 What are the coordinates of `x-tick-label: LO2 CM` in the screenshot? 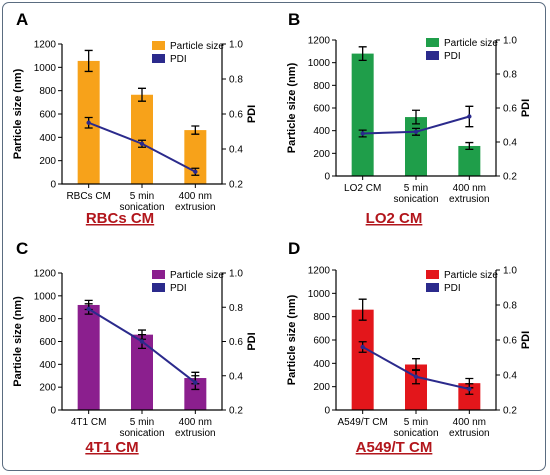 It's located at (362, 188).